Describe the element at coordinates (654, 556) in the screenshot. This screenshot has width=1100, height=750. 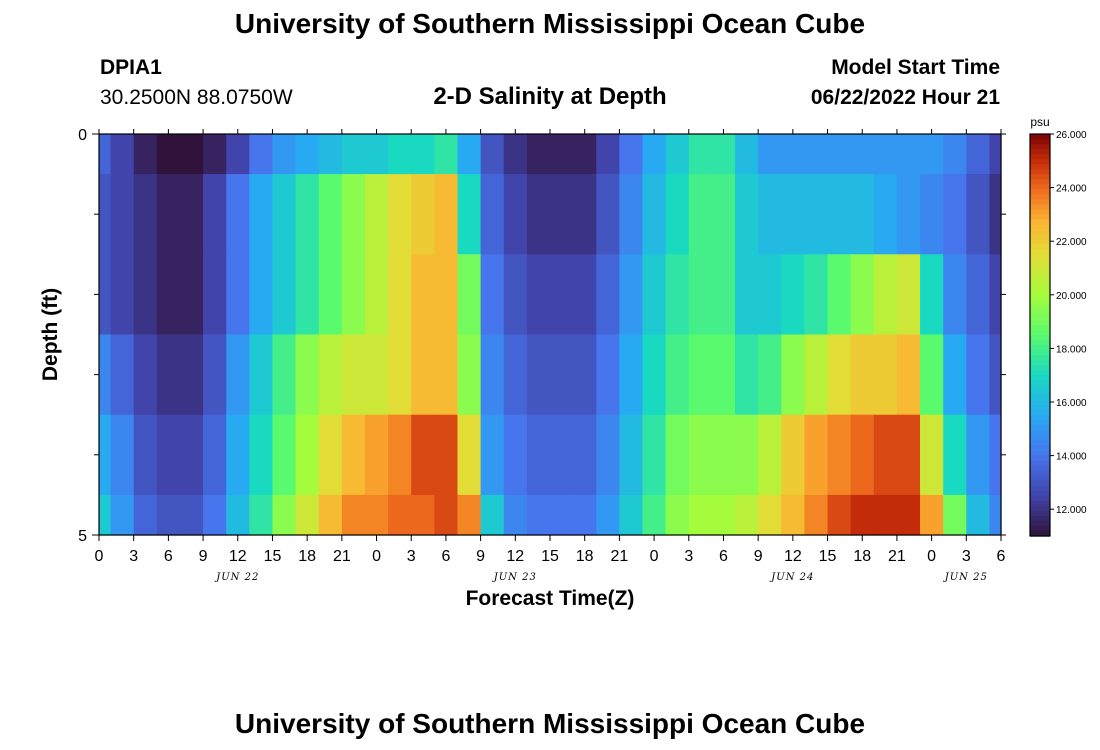
I see `x-tick-label: 0` at that location.